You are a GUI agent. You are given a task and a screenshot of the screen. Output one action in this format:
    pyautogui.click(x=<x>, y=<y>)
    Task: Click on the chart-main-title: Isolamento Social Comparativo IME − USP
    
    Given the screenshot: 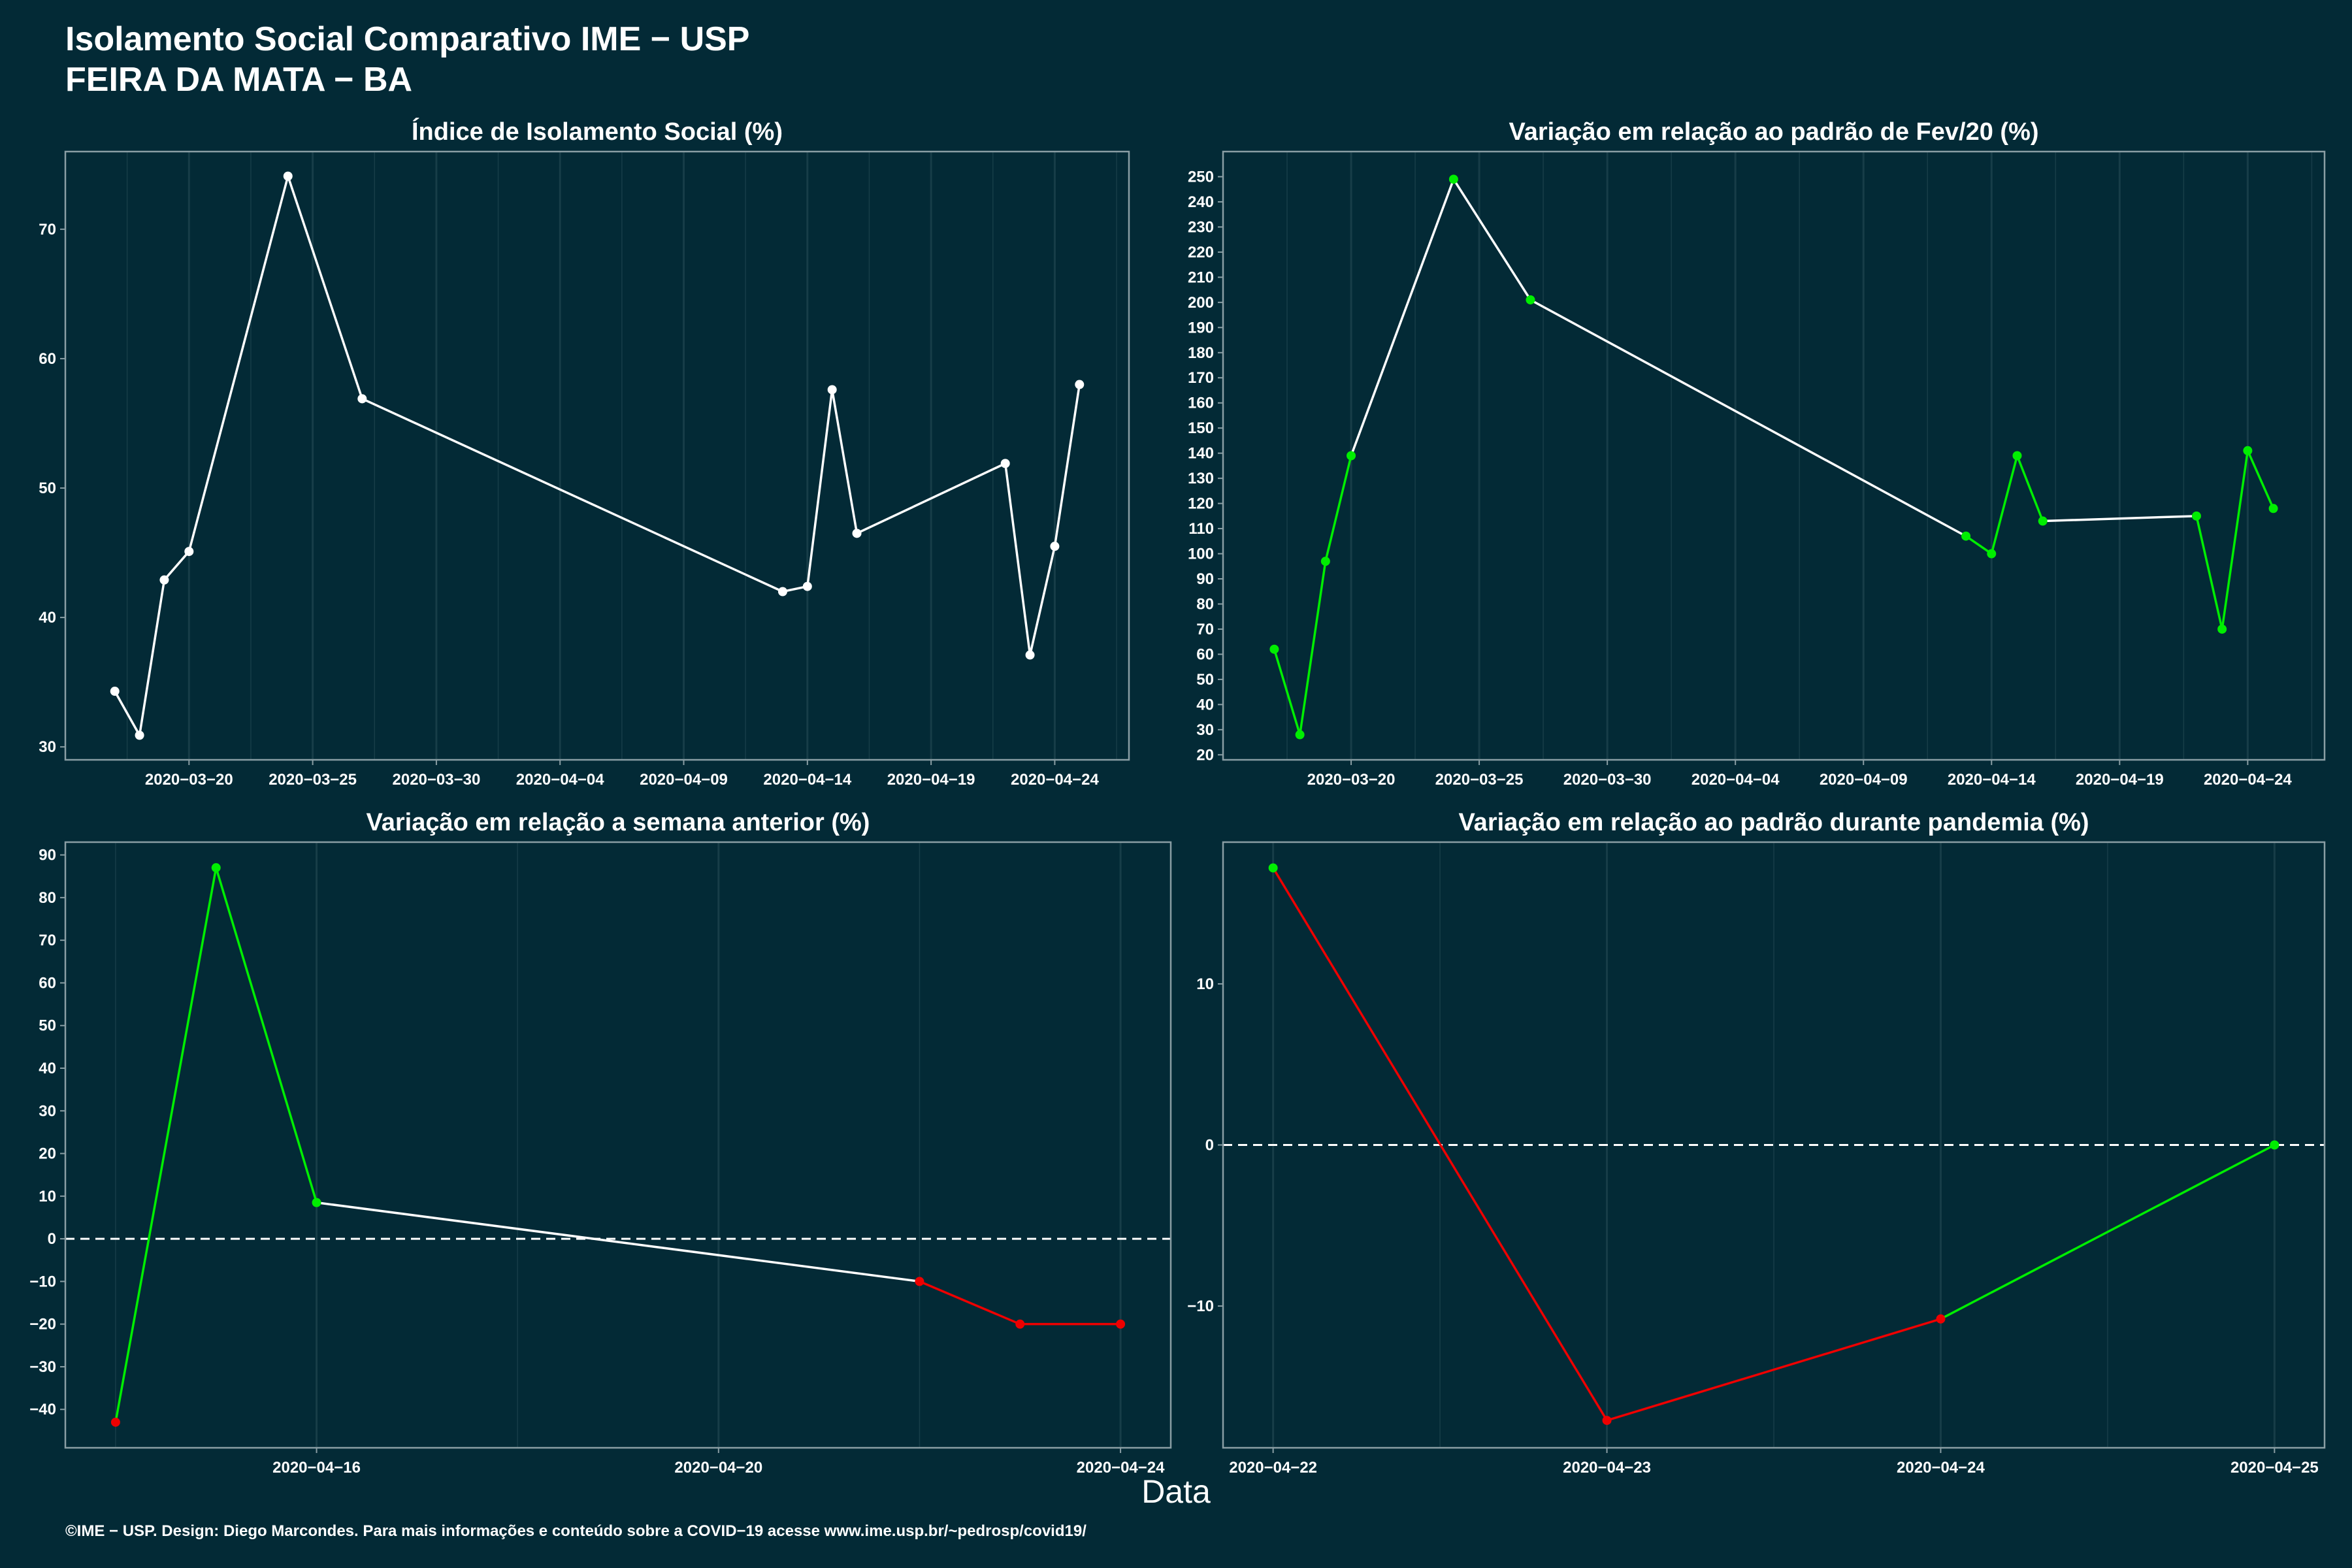 What is the action you would take?
    pyautogui.click(x=407, y=39)
    